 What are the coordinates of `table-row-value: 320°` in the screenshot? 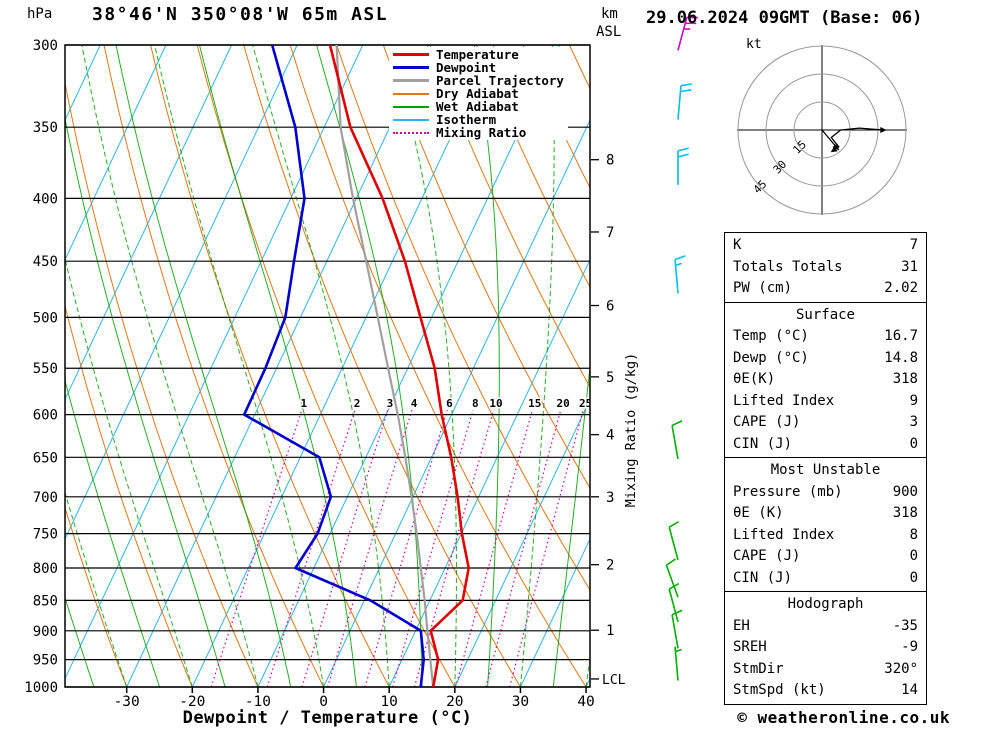 It's located at (901, 668).